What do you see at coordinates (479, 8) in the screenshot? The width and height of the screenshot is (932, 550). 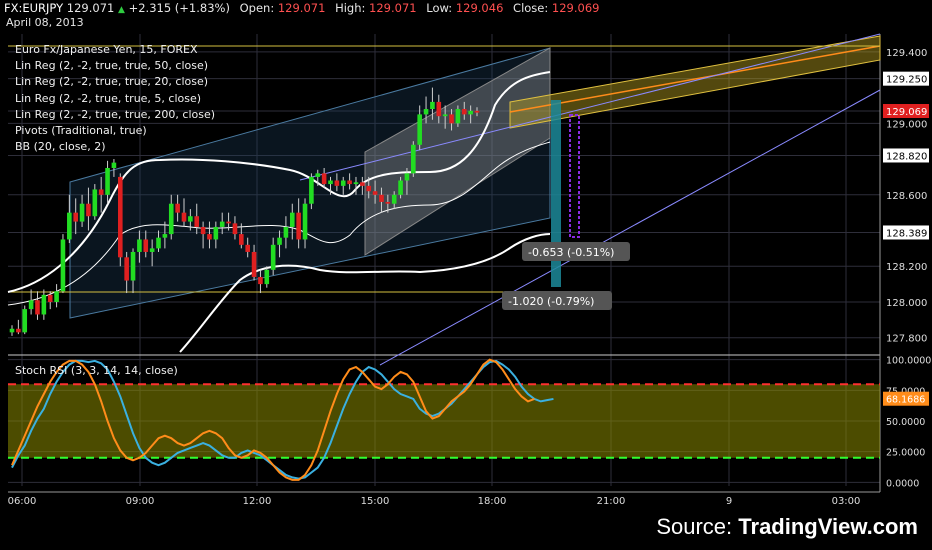 I see `low-value: 129.046` at bounding box center [479, 8].